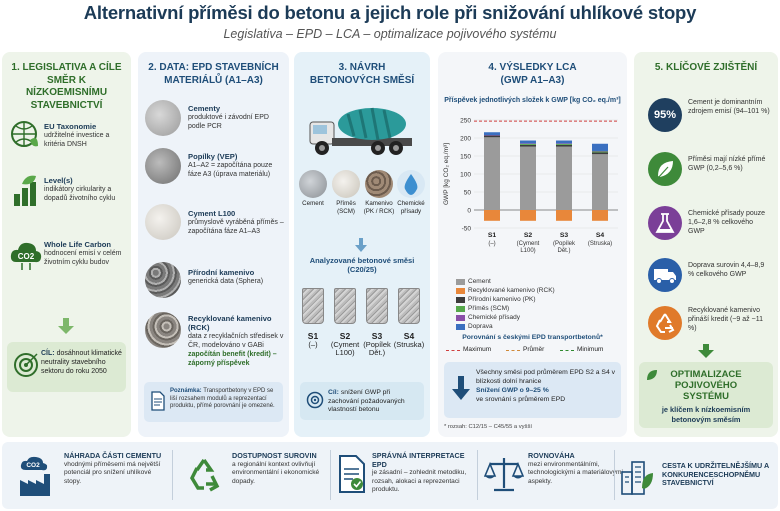 This screenshot has width=780, height=511. I want to click on y-tick-label: 50, so click(468, 193).